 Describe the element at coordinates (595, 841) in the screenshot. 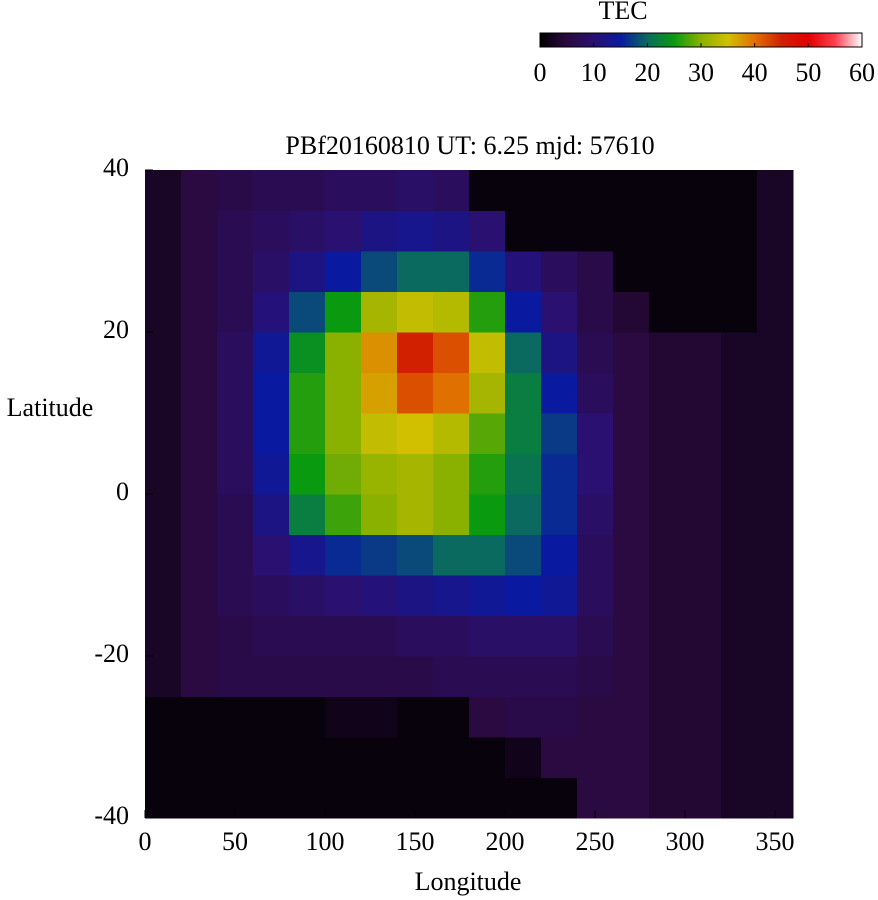

I see `x-tick-label: 250` at that location.